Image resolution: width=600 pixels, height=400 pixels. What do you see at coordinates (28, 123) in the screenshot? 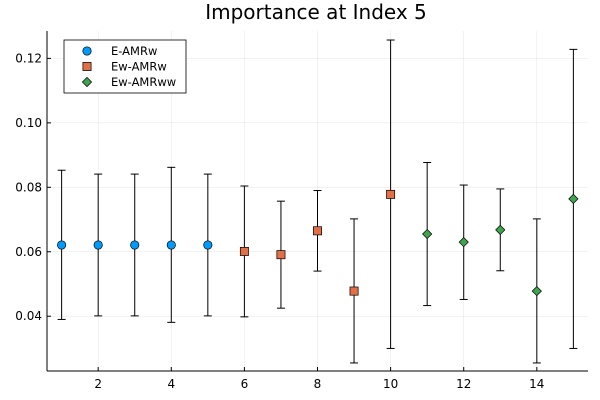
I see `y-tick-label: 0.10` at bounding box center [28, 123].